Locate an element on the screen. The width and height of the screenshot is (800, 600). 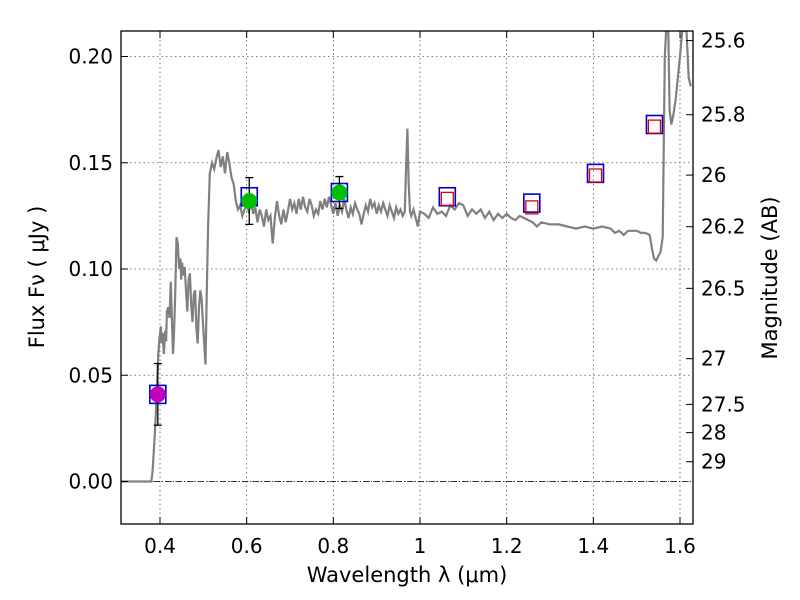
right-axis-label: Magnitude (AB) is located at coordinates (770, 277).